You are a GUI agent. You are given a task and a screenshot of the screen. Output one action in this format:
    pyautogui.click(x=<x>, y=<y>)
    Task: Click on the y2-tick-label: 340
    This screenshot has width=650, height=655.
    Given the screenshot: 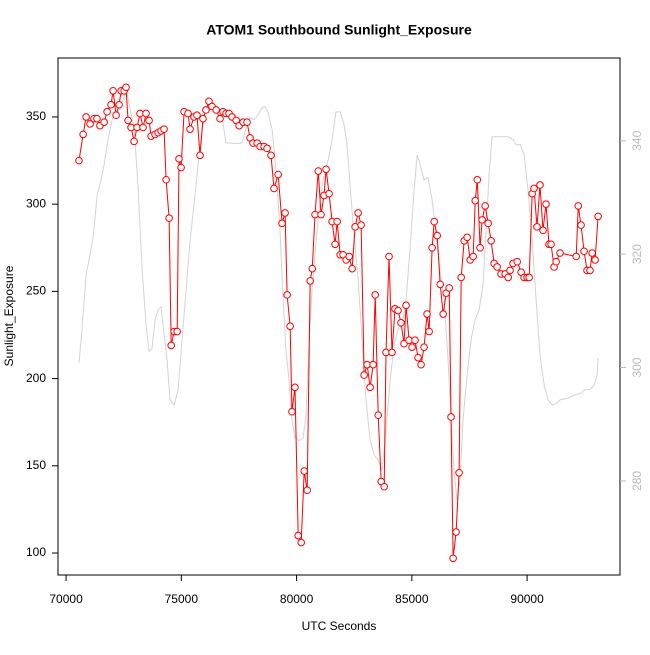 What is the action you would take?
    pyautogui.click(x=637, y=140)
    